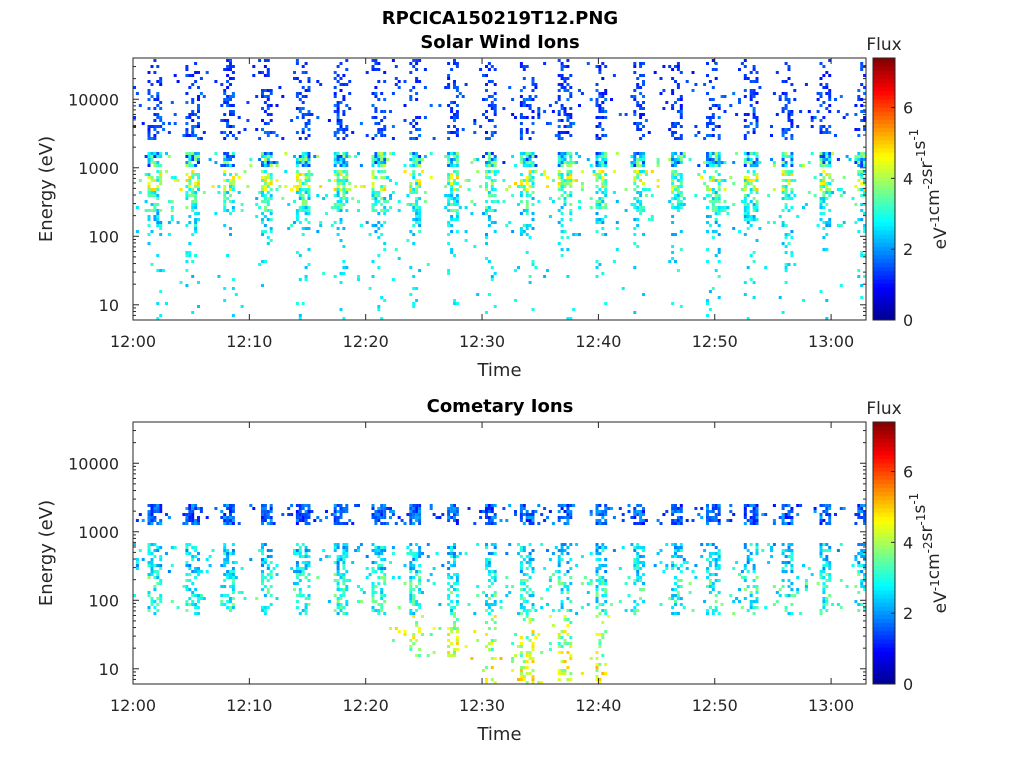 This screenshot has height=768, width=1024. What do you see at coordinates (908, 178) in the screenshot?
I see `colorbar-tick-label: 4` at bounding box center [908, 178].